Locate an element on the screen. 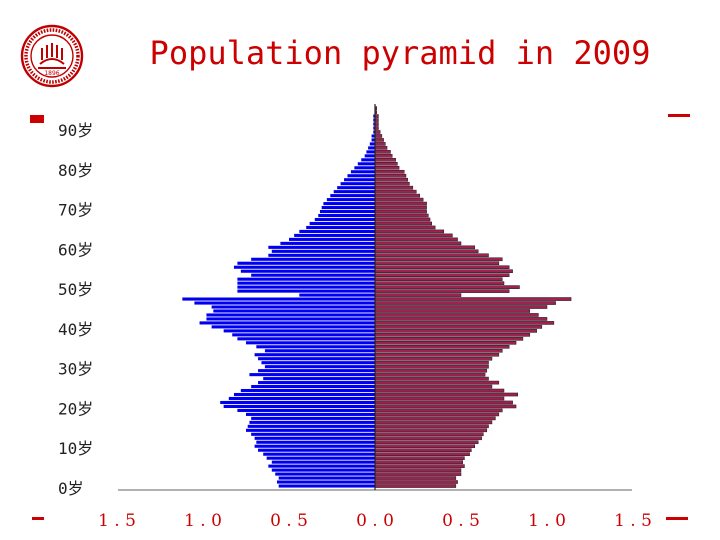 The width and height of the screenshot is (720, 540). slide-title: Population pyramid in 2009 is located at coordinates (400, 53).